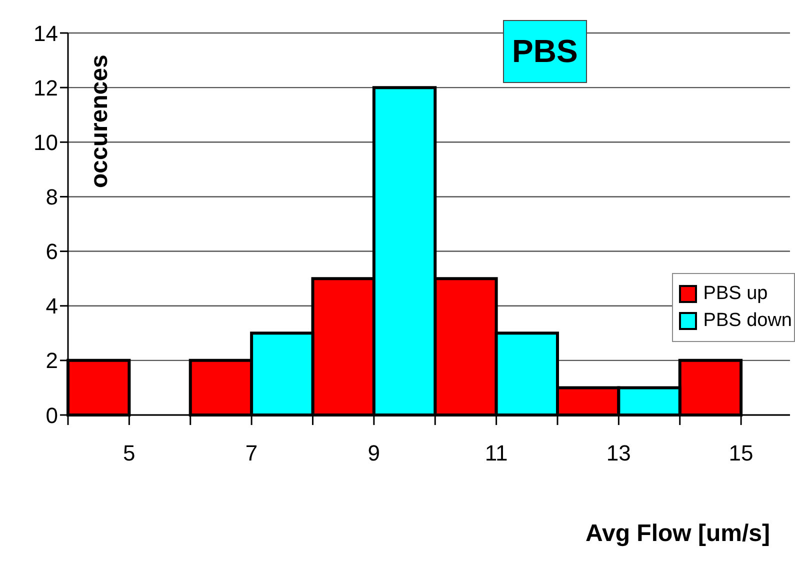 The width and height of the screenshot is (795, 561). What do you see at coordinates (52, 415) in the screenshot?
I see `y-tick-label: 0` at bounding box center [52, 415].